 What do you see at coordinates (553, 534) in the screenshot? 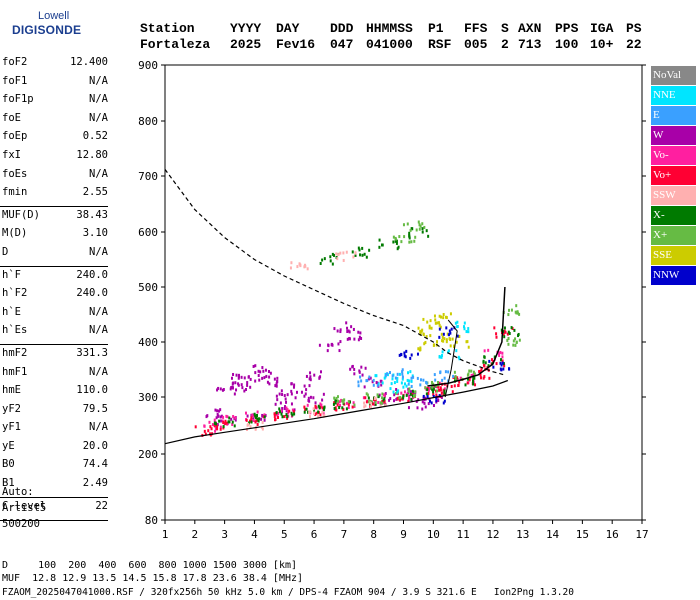
I see `x-tick-label: 14` at bounding box center [553, 534].